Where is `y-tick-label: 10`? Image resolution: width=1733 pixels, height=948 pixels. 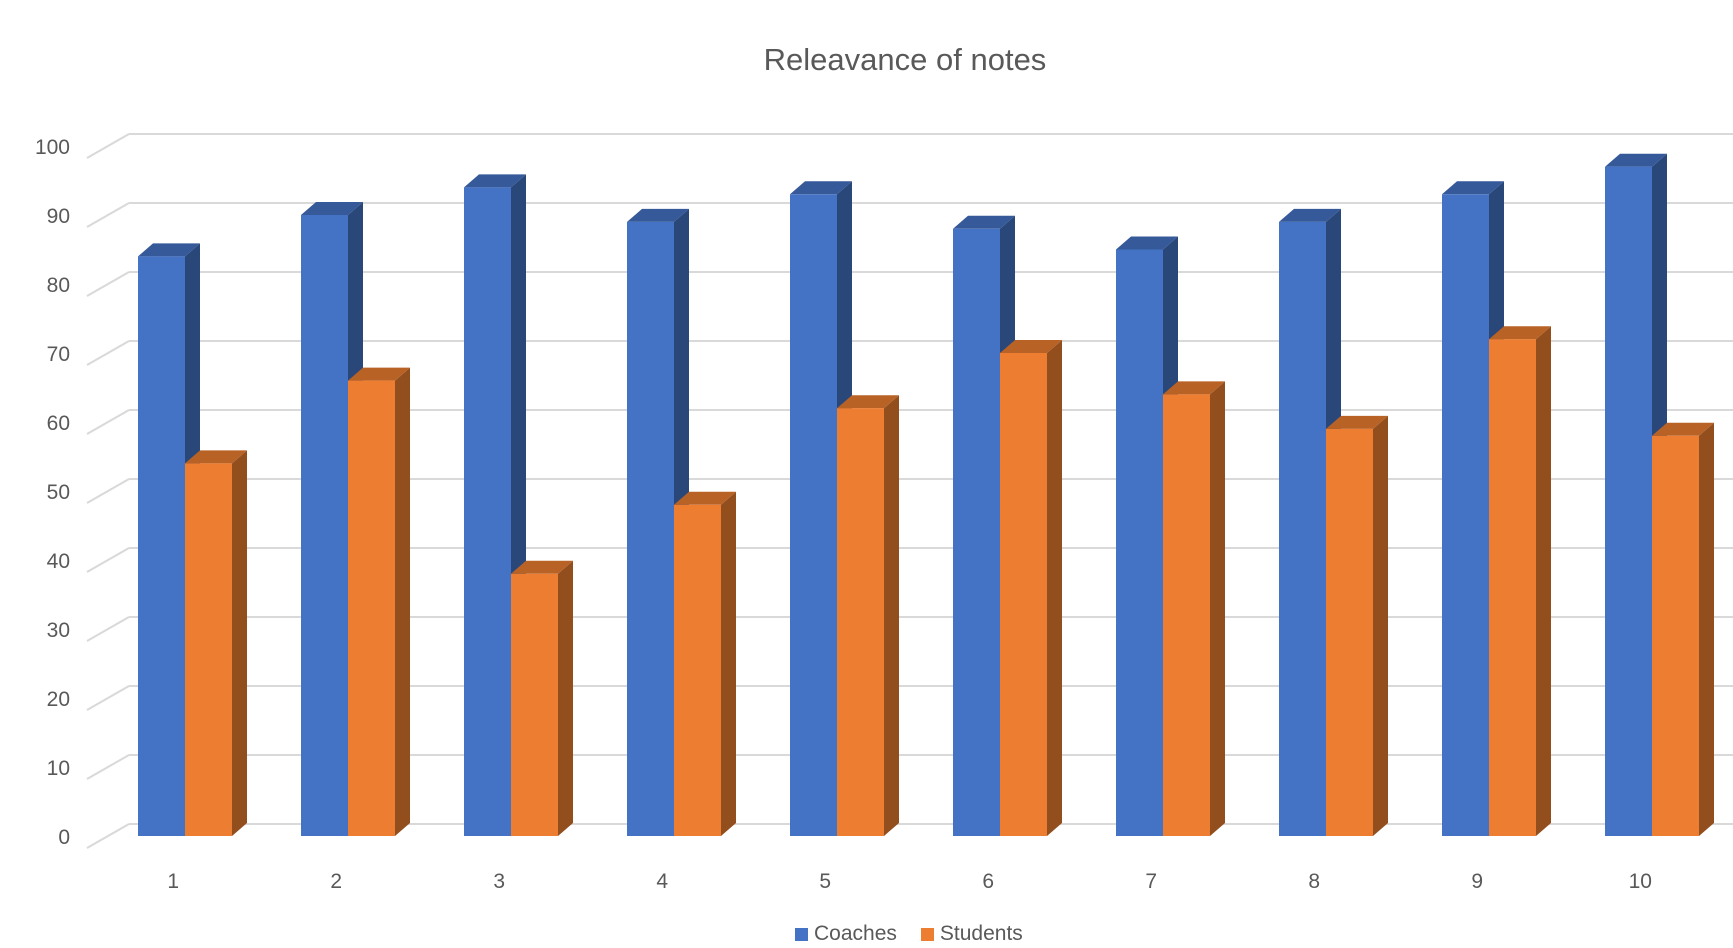 y-tick-label: 10 is located at coordinates (58, 768).